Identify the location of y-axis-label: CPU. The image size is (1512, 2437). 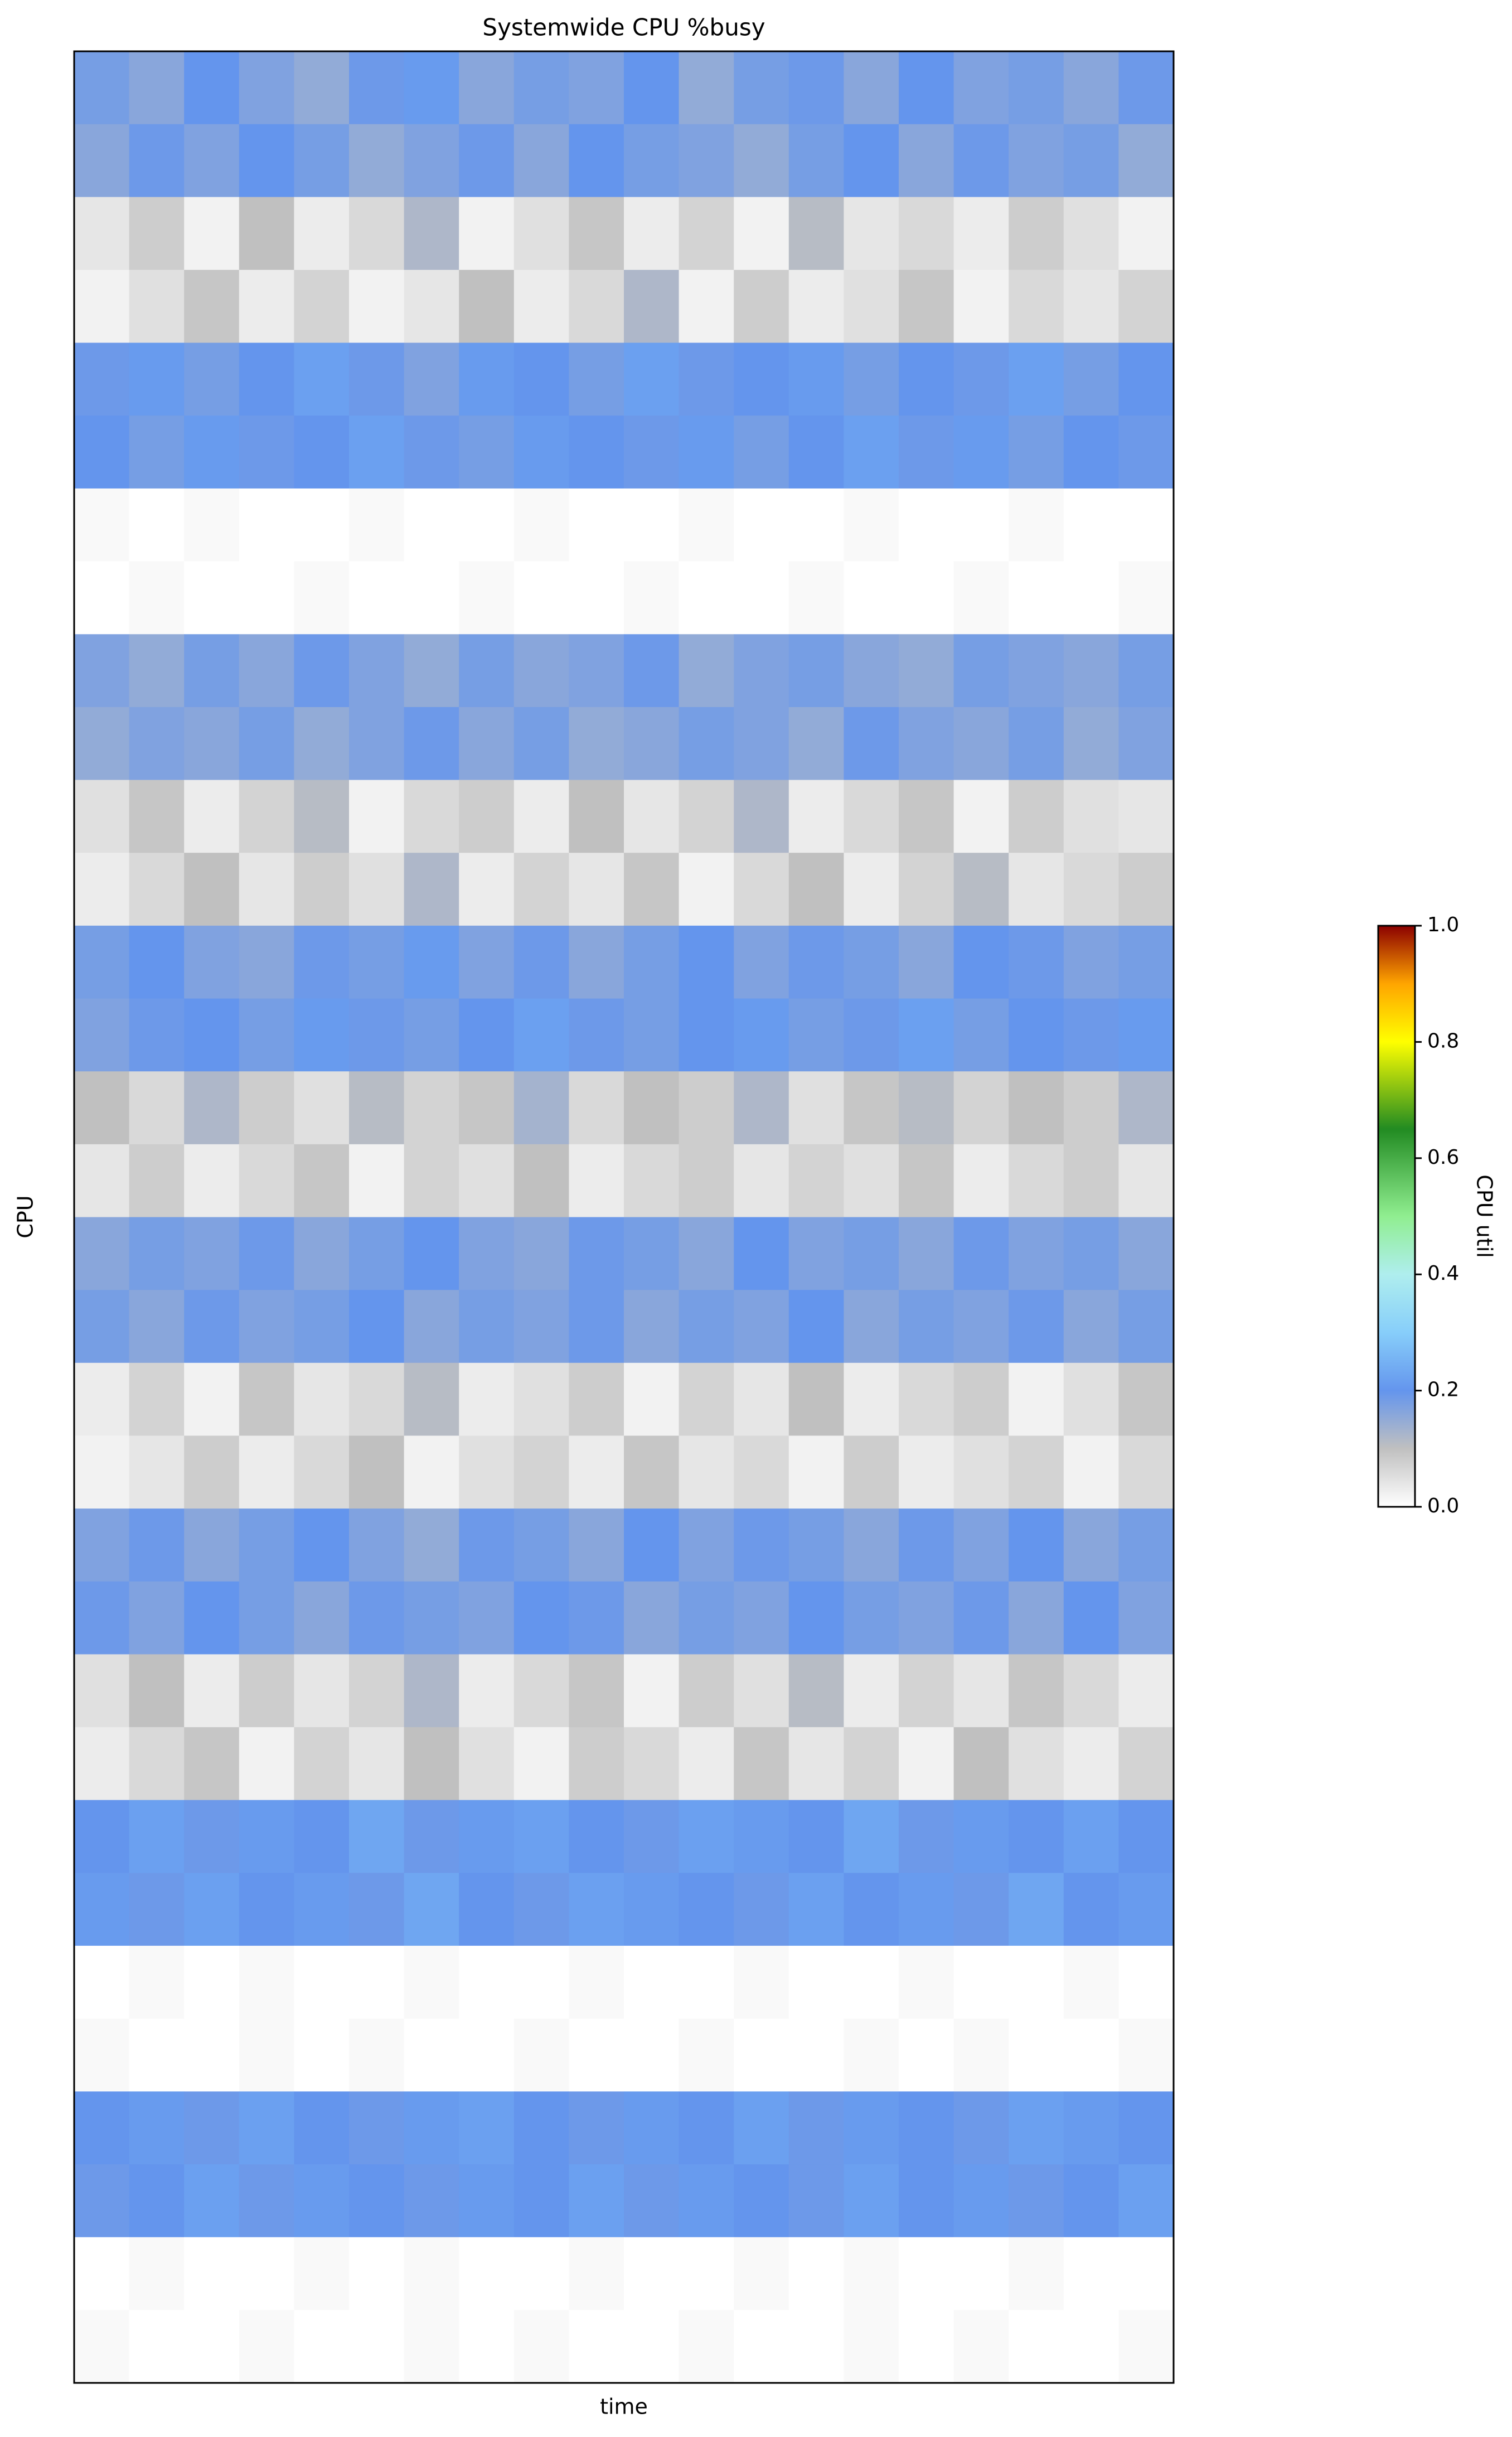
(25, 1216).